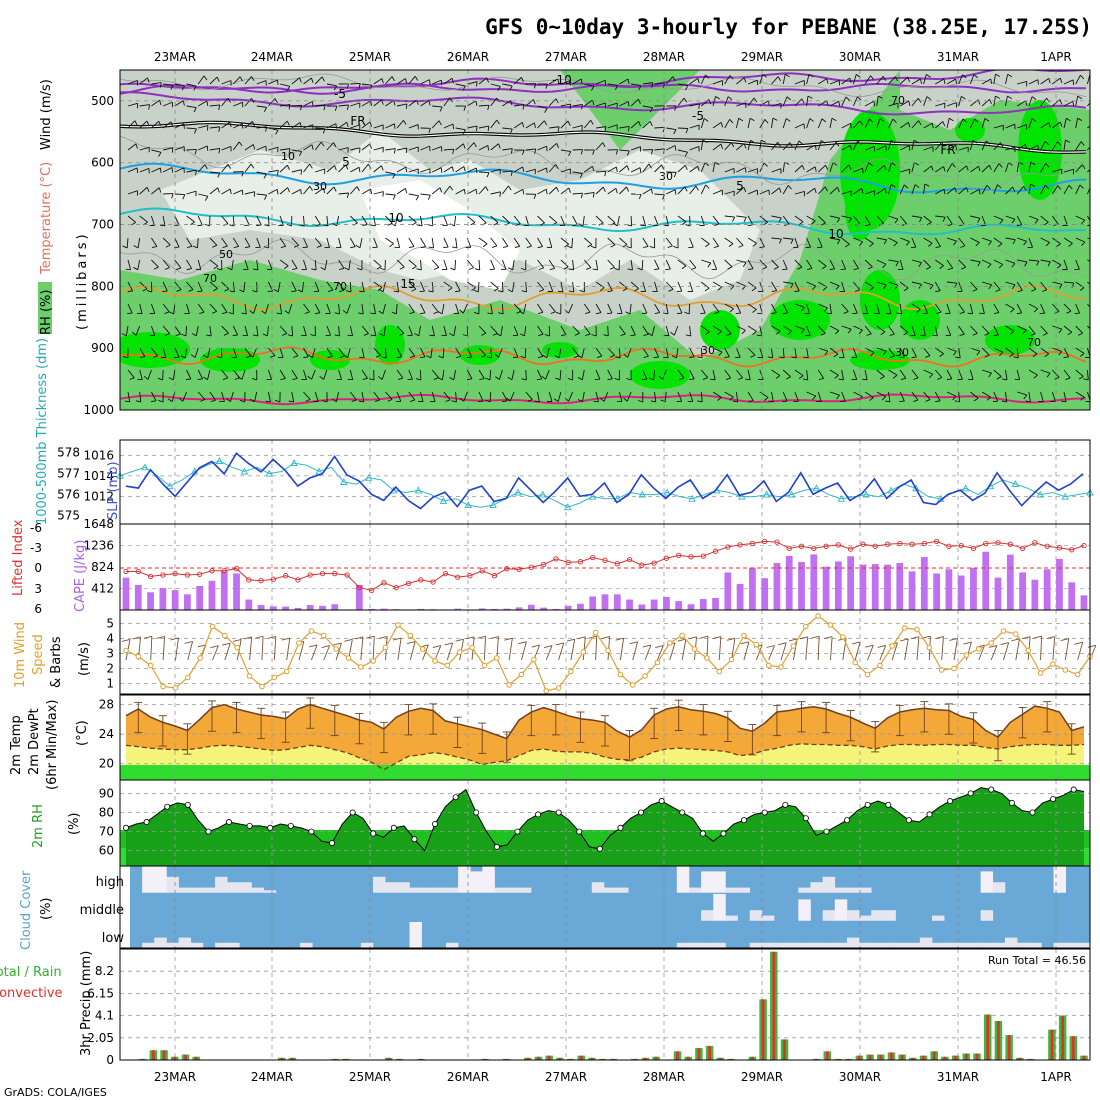 The height and width of the screenshot is (1100, 1100). Describe the element at coordinates (604, 481) in the screenshot. I see `slp-line` at that location.